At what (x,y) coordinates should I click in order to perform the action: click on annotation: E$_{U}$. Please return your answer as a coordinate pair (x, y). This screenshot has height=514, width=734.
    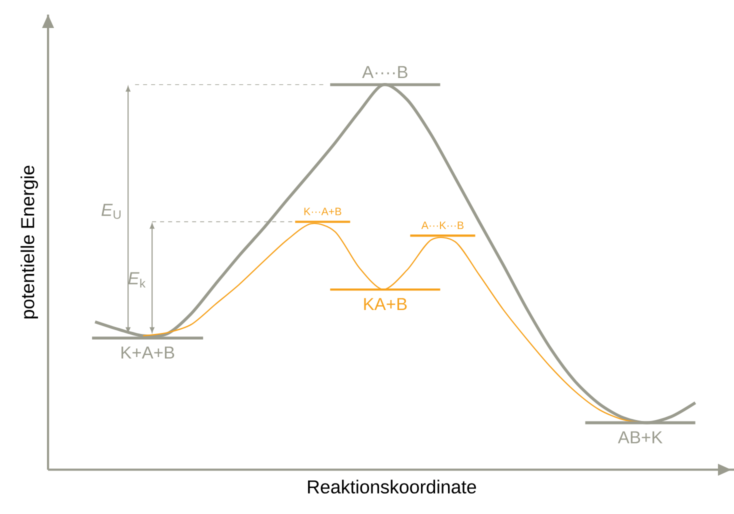
    Looking at the image, I should click on (111, 211).